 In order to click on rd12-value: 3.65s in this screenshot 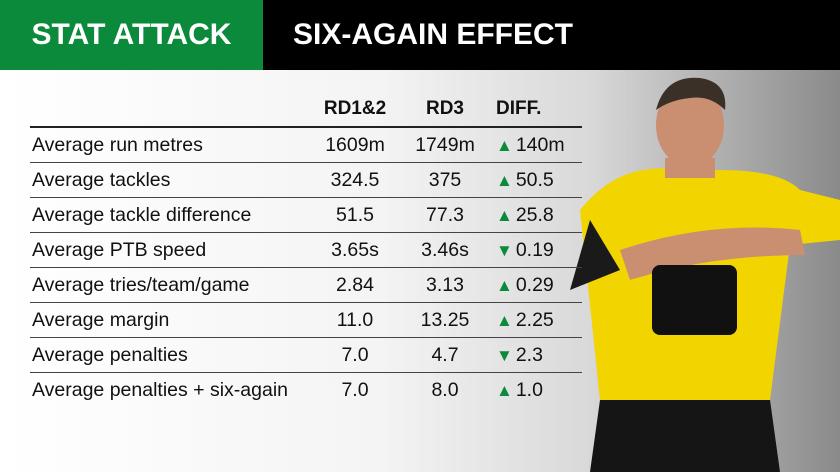, I will do `click(355, 250)`.